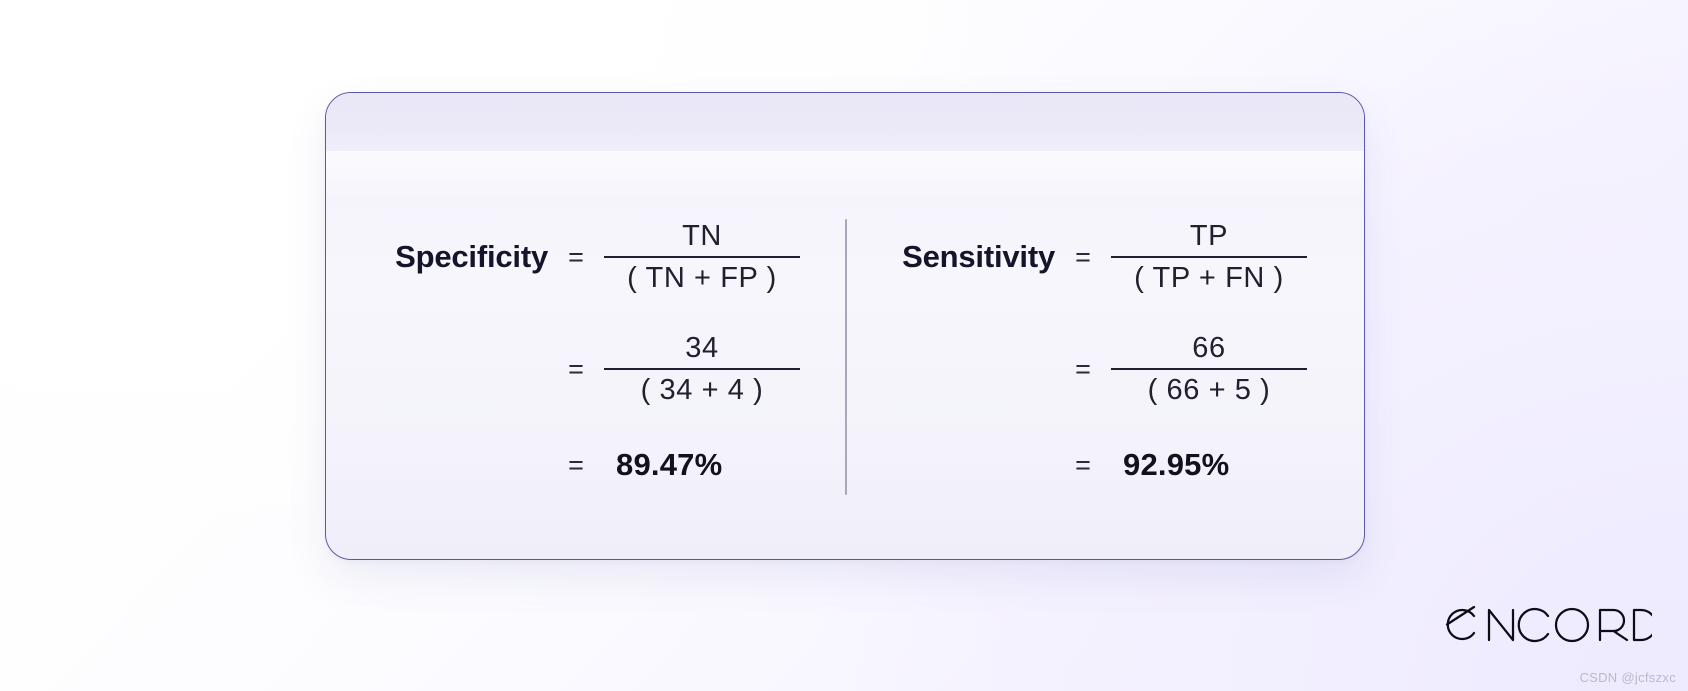  What do you see at coordinates (1083, 368) in the screenshot?
I see `sensitivity-equals-2: =` at bounding box center [1083, 368].